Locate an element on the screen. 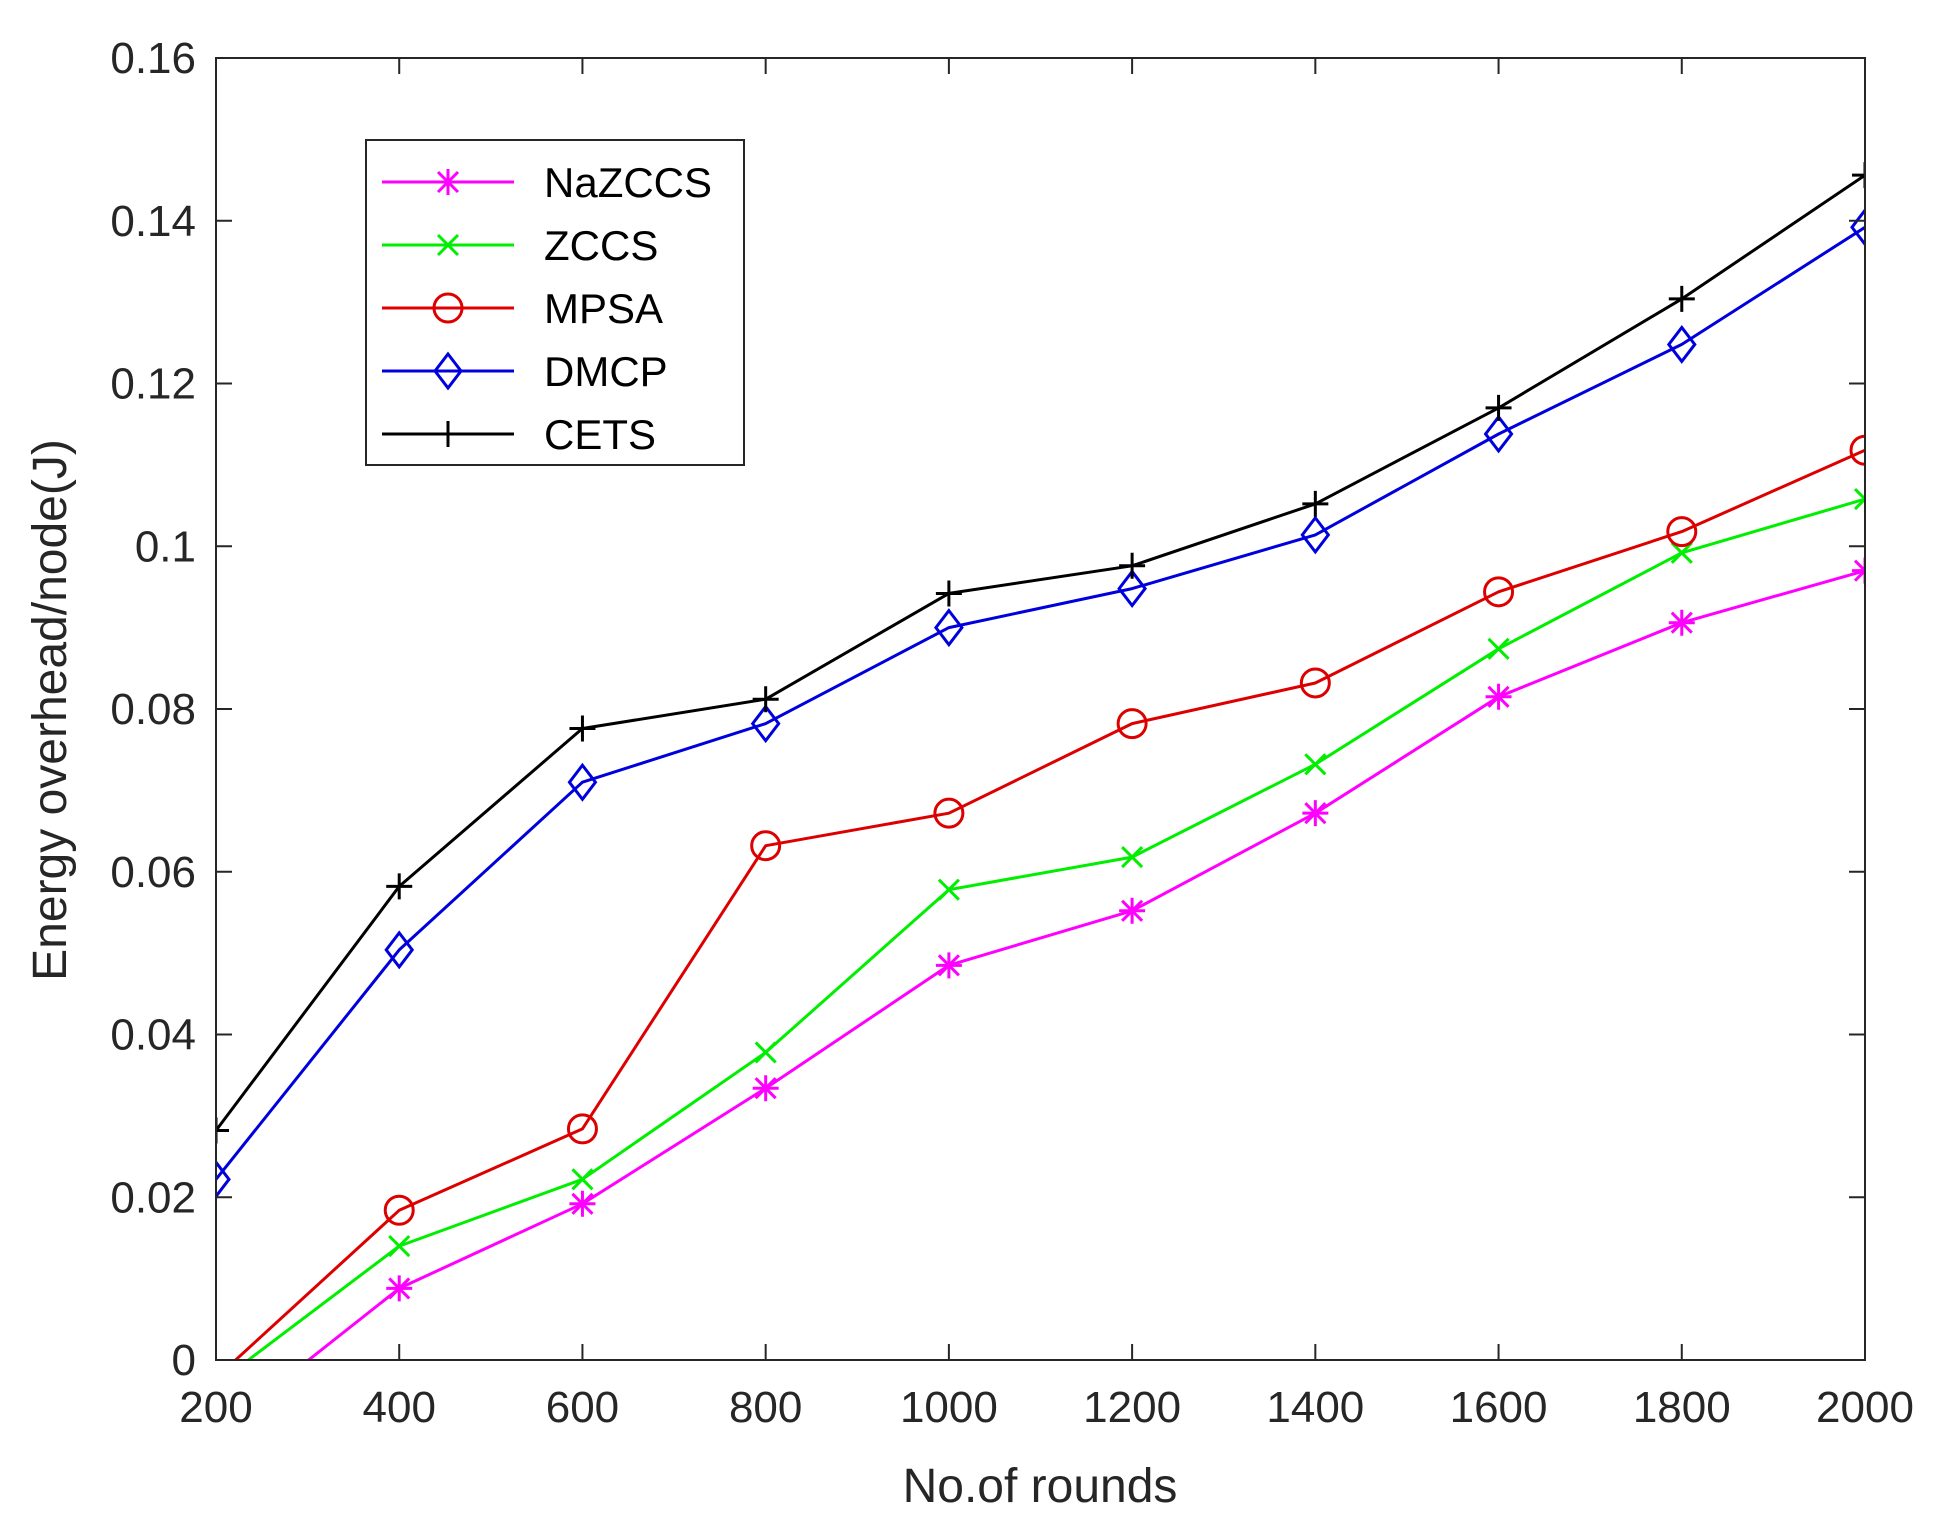  y-tick-label: 0.02 is located at coordinates (153, 1197).